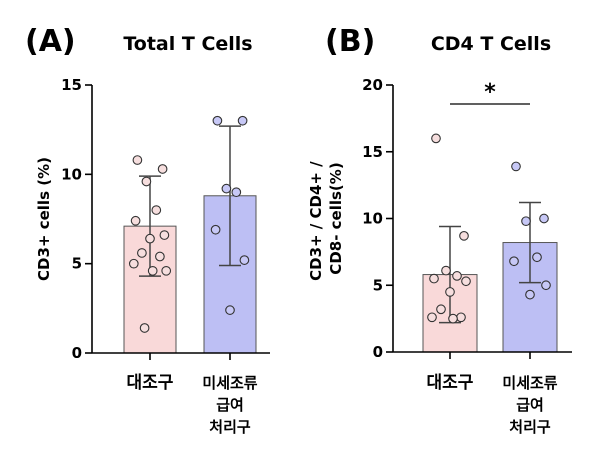 The image size is (600, 451). I want to click on y-axis-label: CD3+ / CD4+ / CD8- cells(%), so click(326, 218).